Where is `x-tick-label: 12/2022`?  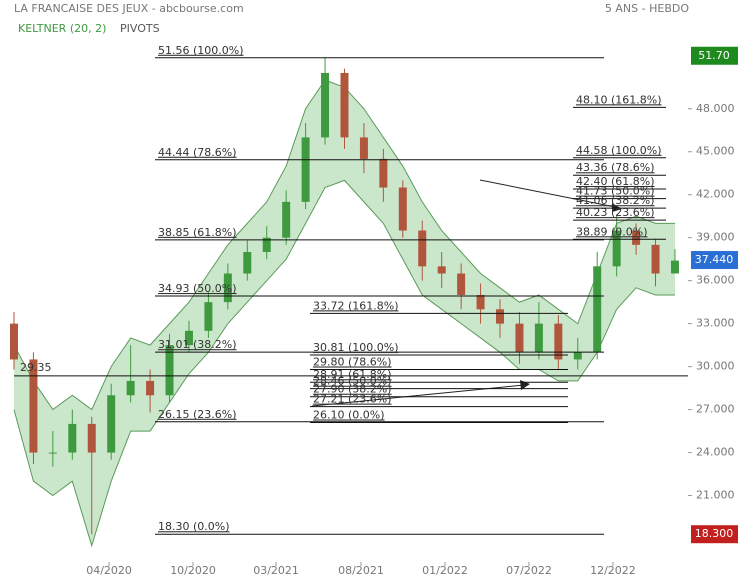 x-tick-label: 12/2022 is located at coordinates (613, 570).